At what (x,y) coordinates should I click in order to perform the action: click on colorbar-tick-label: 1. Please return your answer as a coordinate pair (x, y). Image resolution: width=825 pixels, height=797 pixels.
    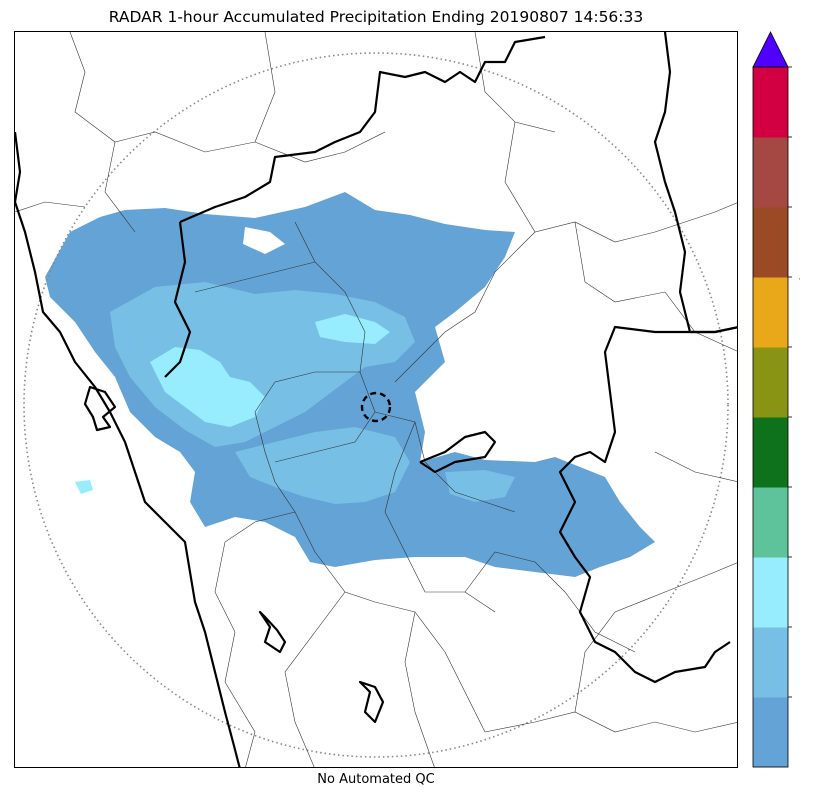
    Looking at the image, I should click on (799, 698).